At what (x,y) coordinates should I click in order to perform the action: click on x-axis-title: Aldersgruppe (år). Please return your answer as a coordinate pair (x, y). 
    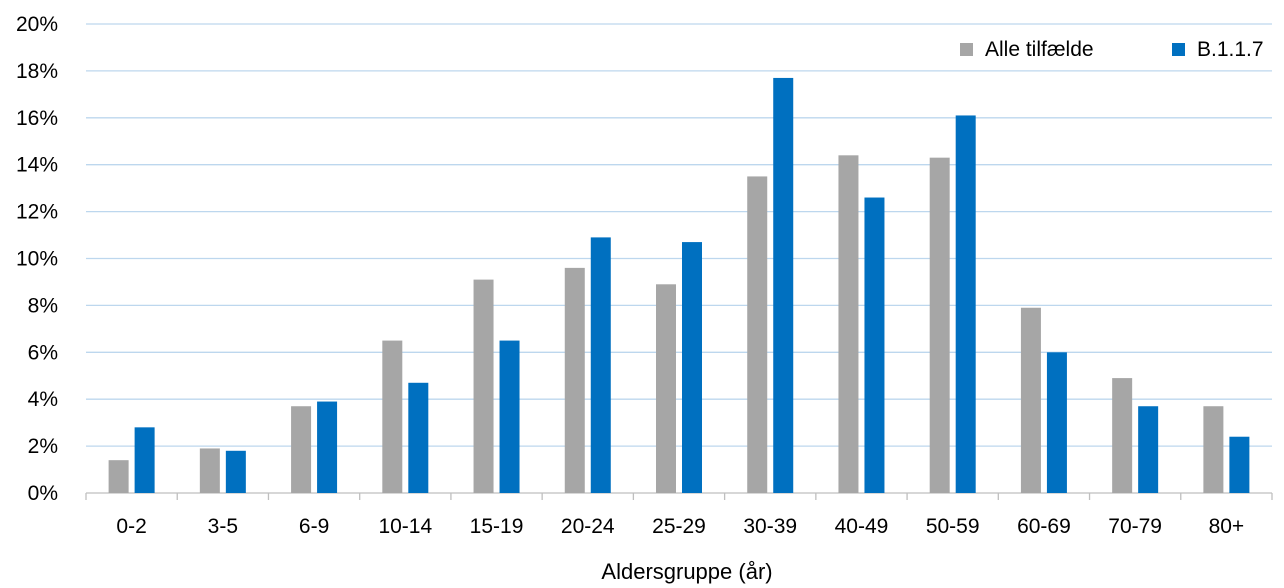
    Looking at the image, I should click on (686, 571).